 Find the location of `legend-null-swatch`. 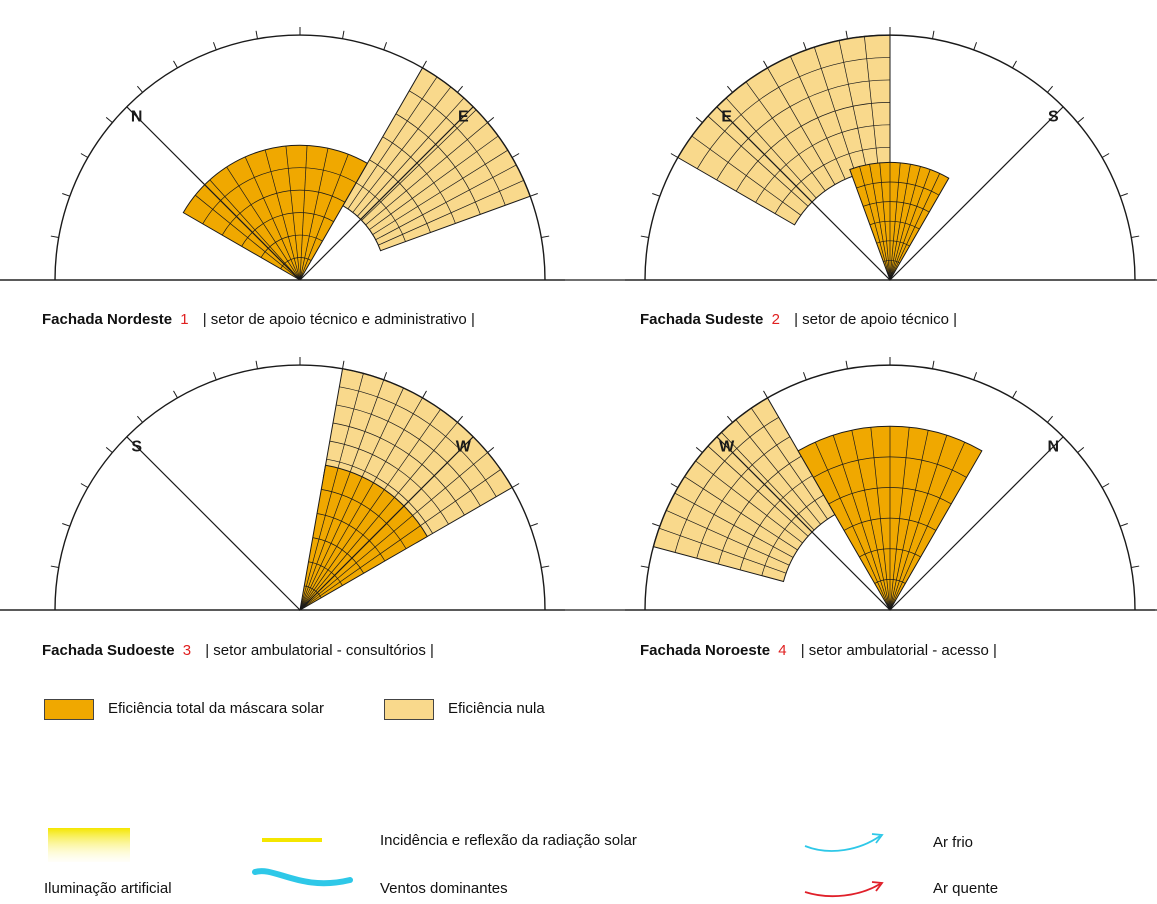

legend-null-swatch is located at coordinates (409, 709).